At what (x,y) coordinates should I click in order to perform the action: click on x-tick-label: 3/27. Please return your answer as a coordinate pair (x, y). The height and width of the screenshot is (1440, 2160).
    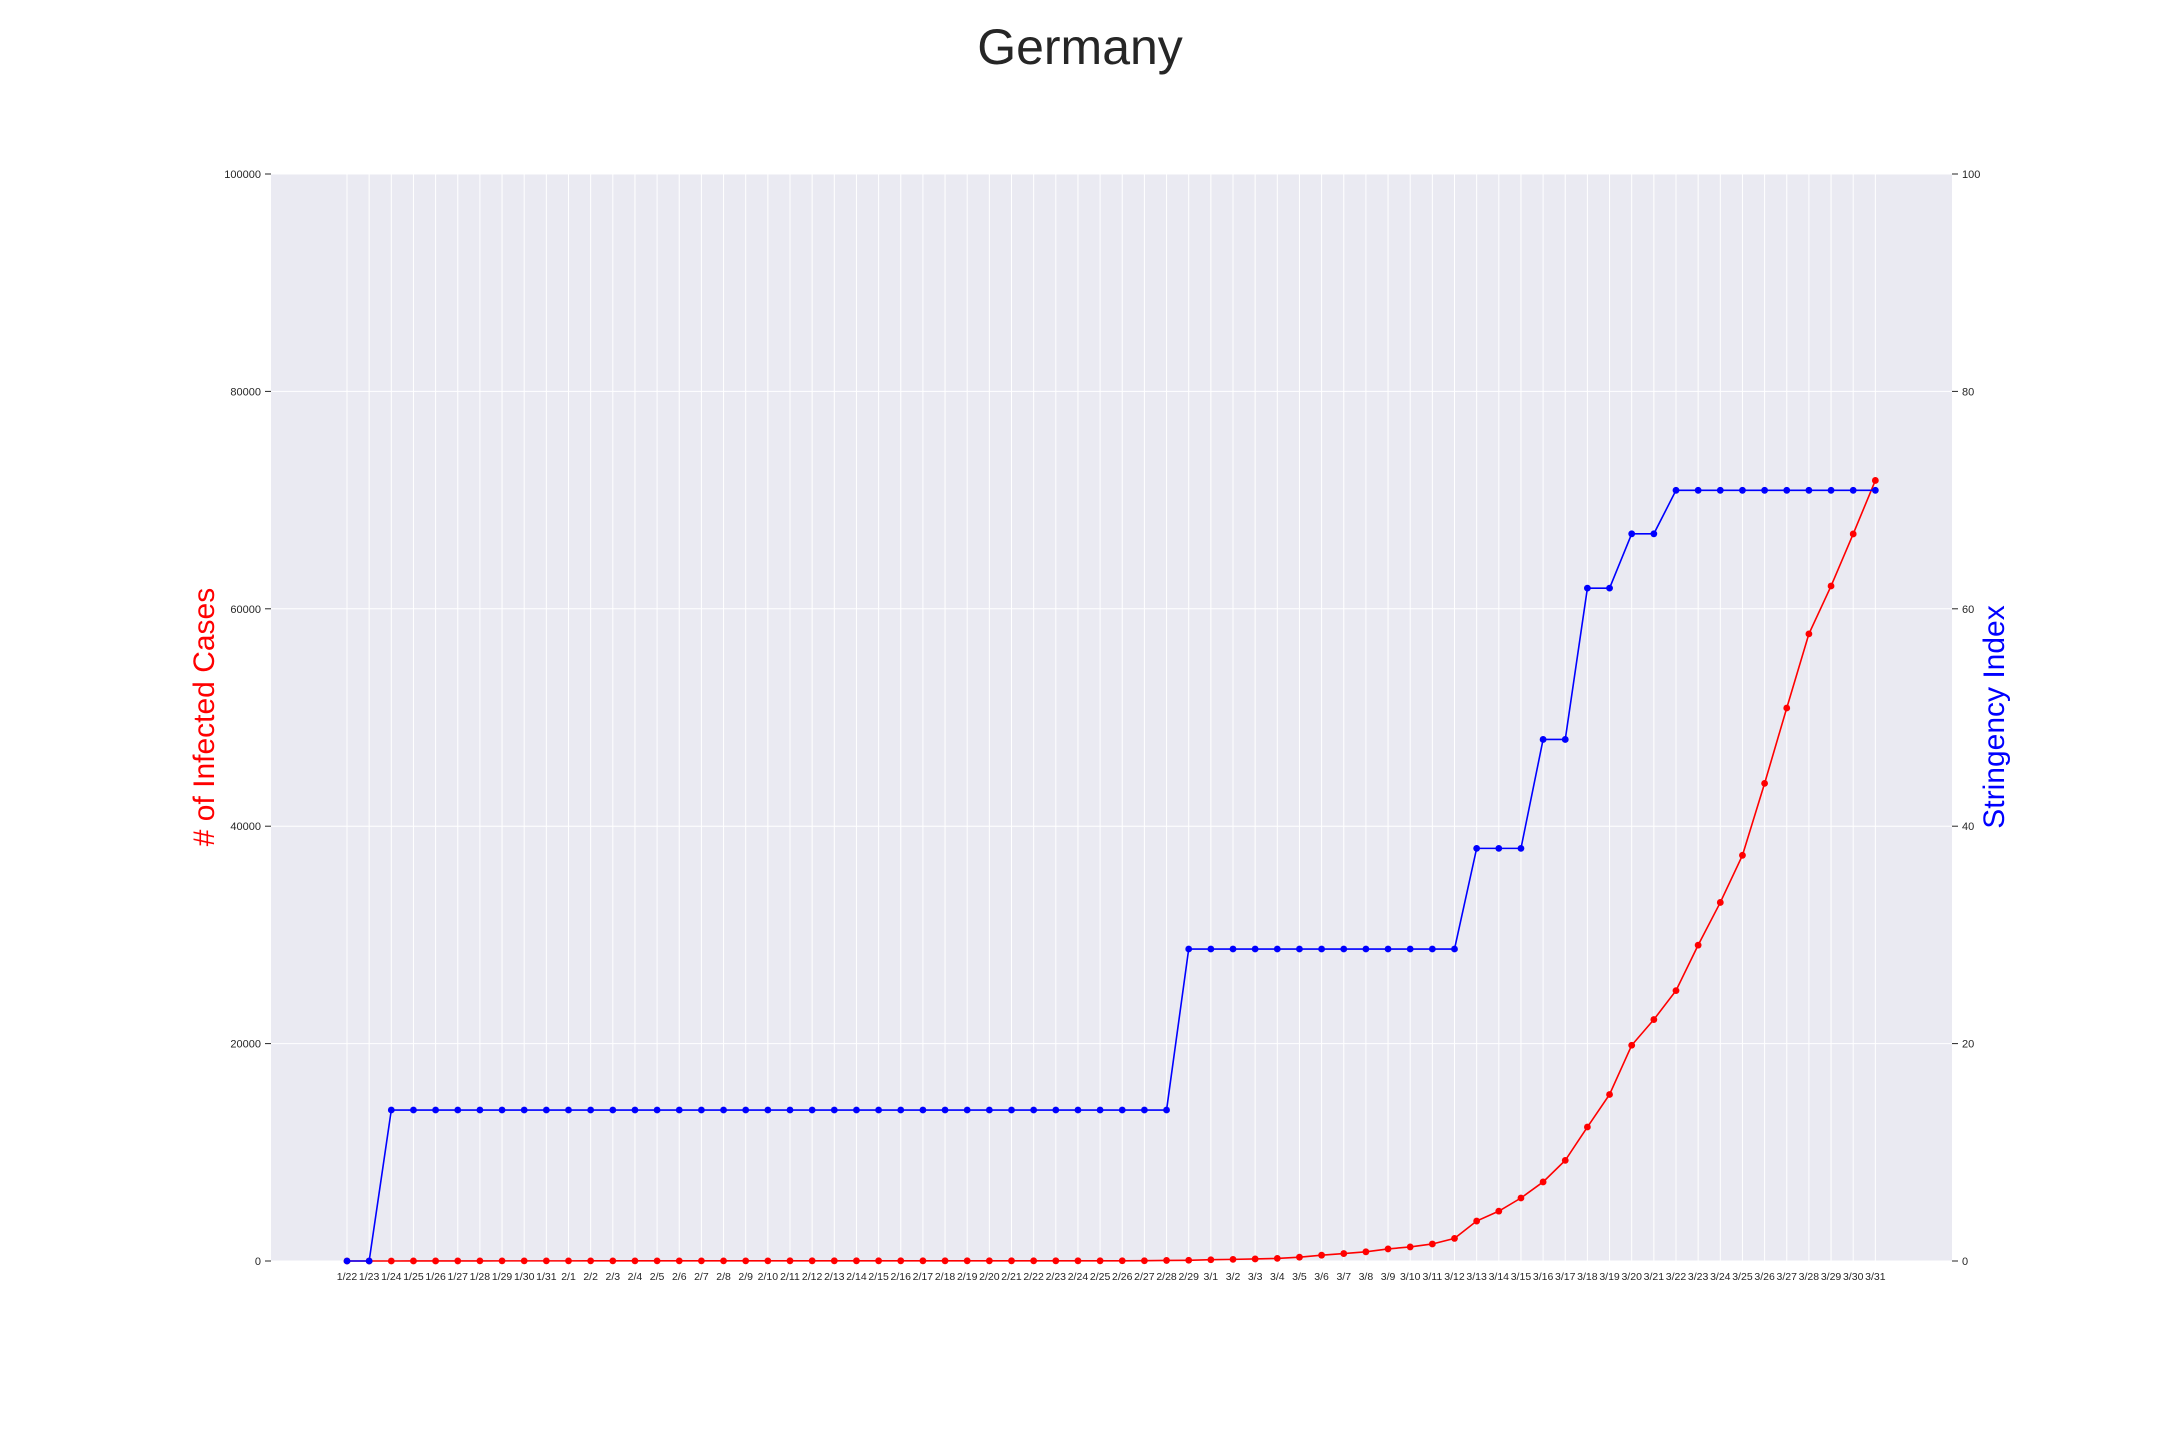
    Looking at the image, I should click on (1787, 1277).